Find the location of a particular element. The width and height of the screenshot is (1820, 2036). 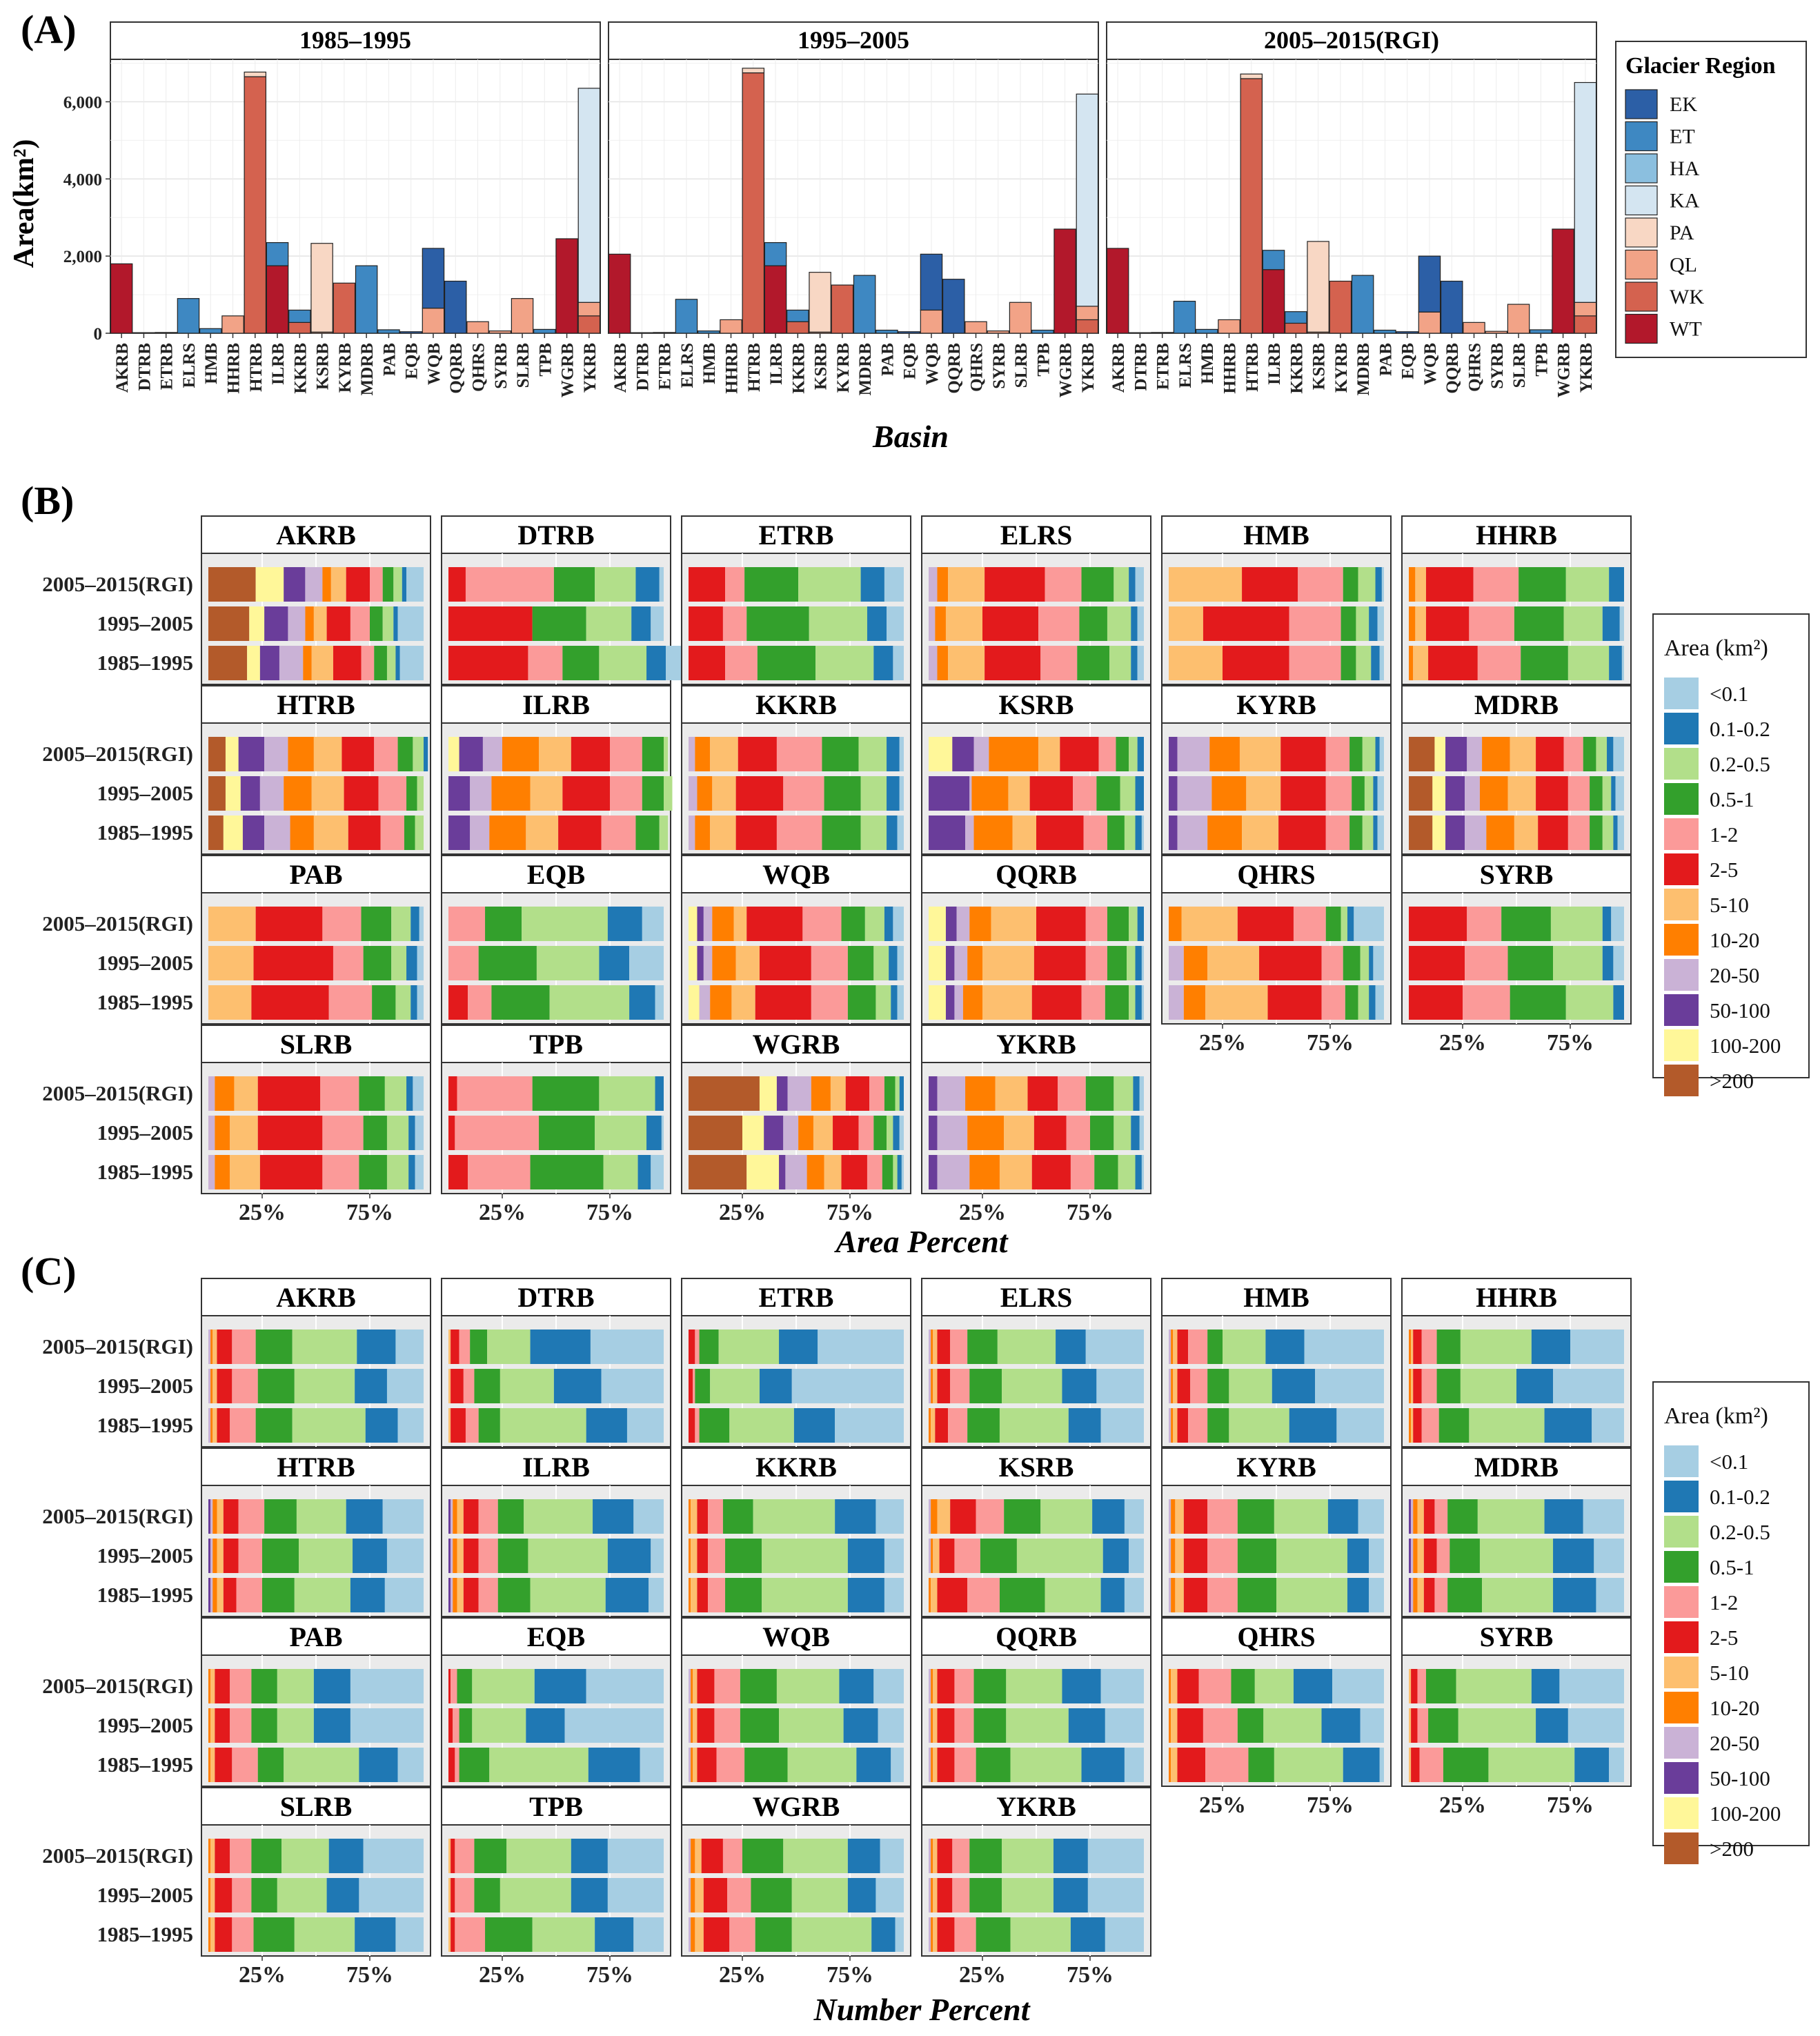

bar-MDRB-0.5-1 is located at coordinates (1465, 1595).